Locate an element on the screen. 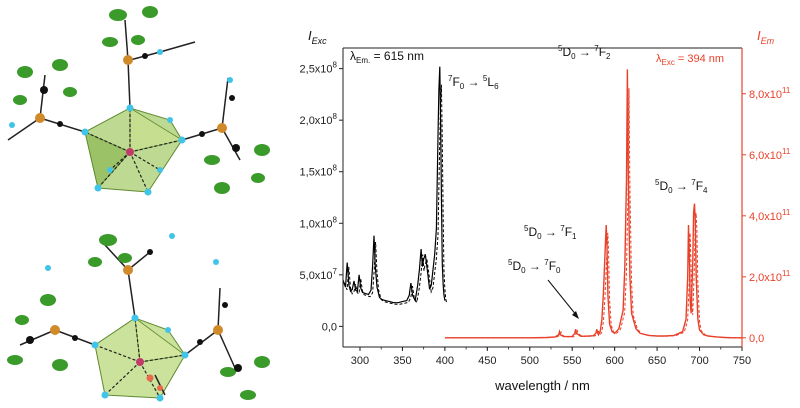 The image size is (800, 408). x-tick-label: 600 is located at coordinates (614, 361).